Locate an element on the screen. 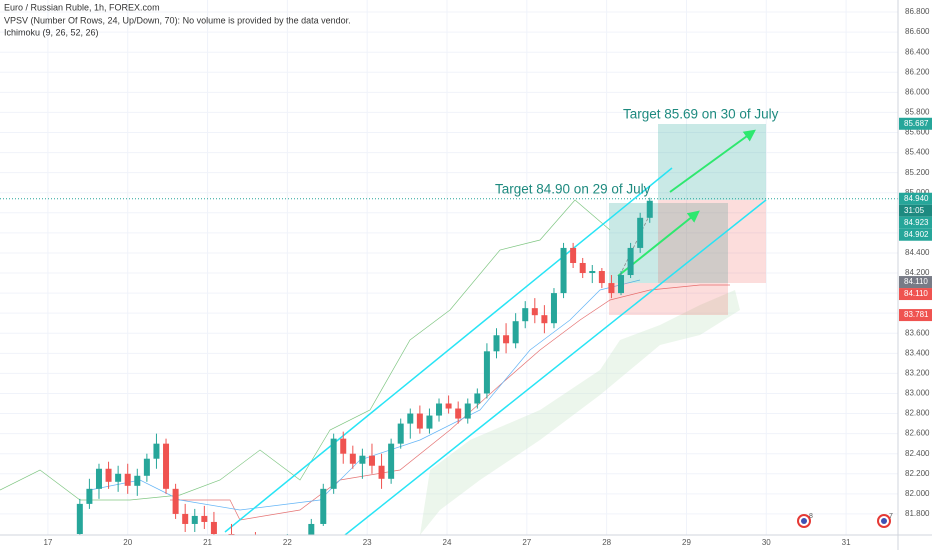 The image size is (932, 550). price-label: 84.923 is located at coordinates (916, 222).